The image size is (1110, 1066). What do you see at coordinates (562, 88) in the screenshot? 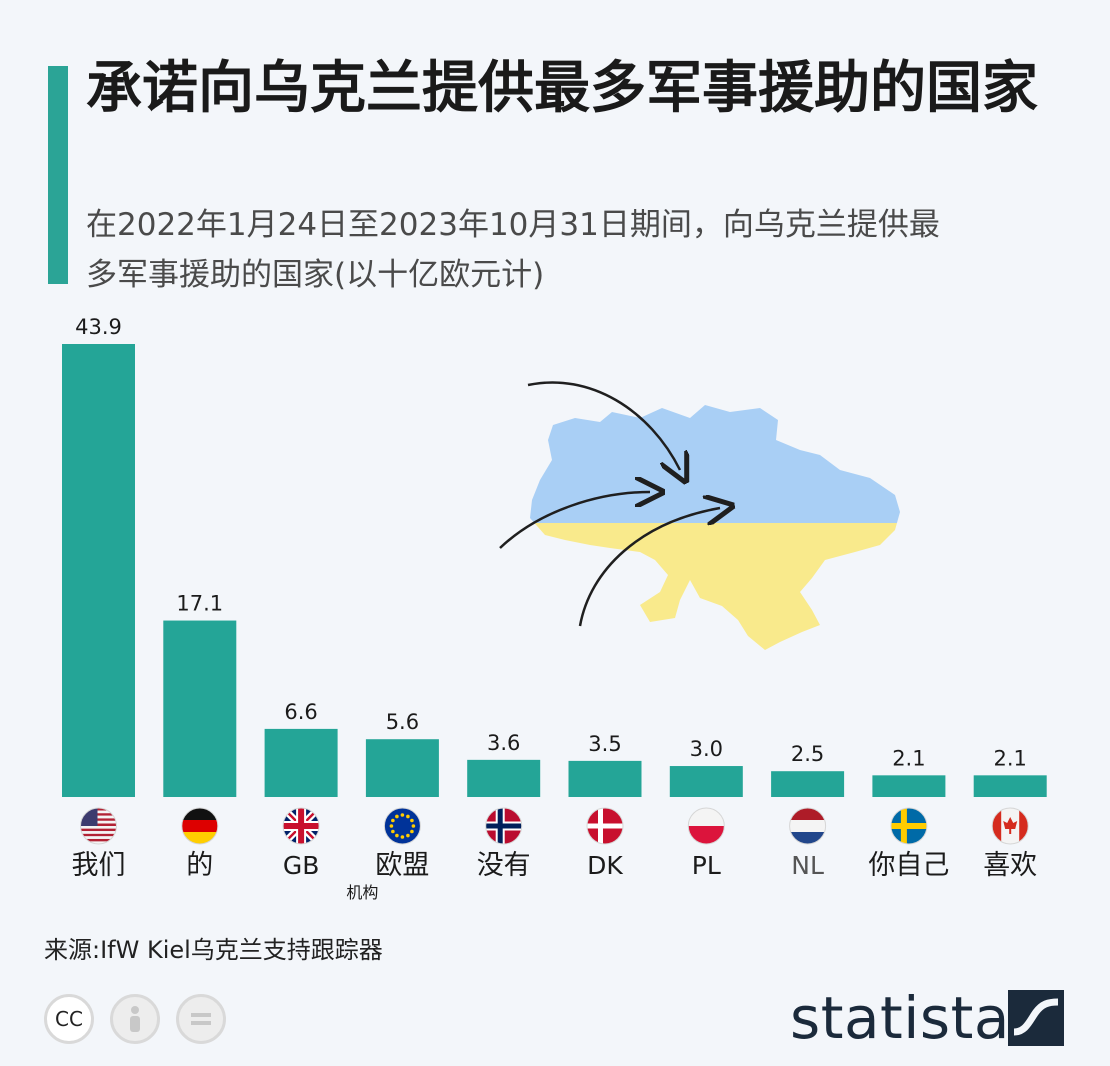
I see `chart-title: 承诺向乌克兰提供最多军事援助的国家` at bounding box center [562, 88].